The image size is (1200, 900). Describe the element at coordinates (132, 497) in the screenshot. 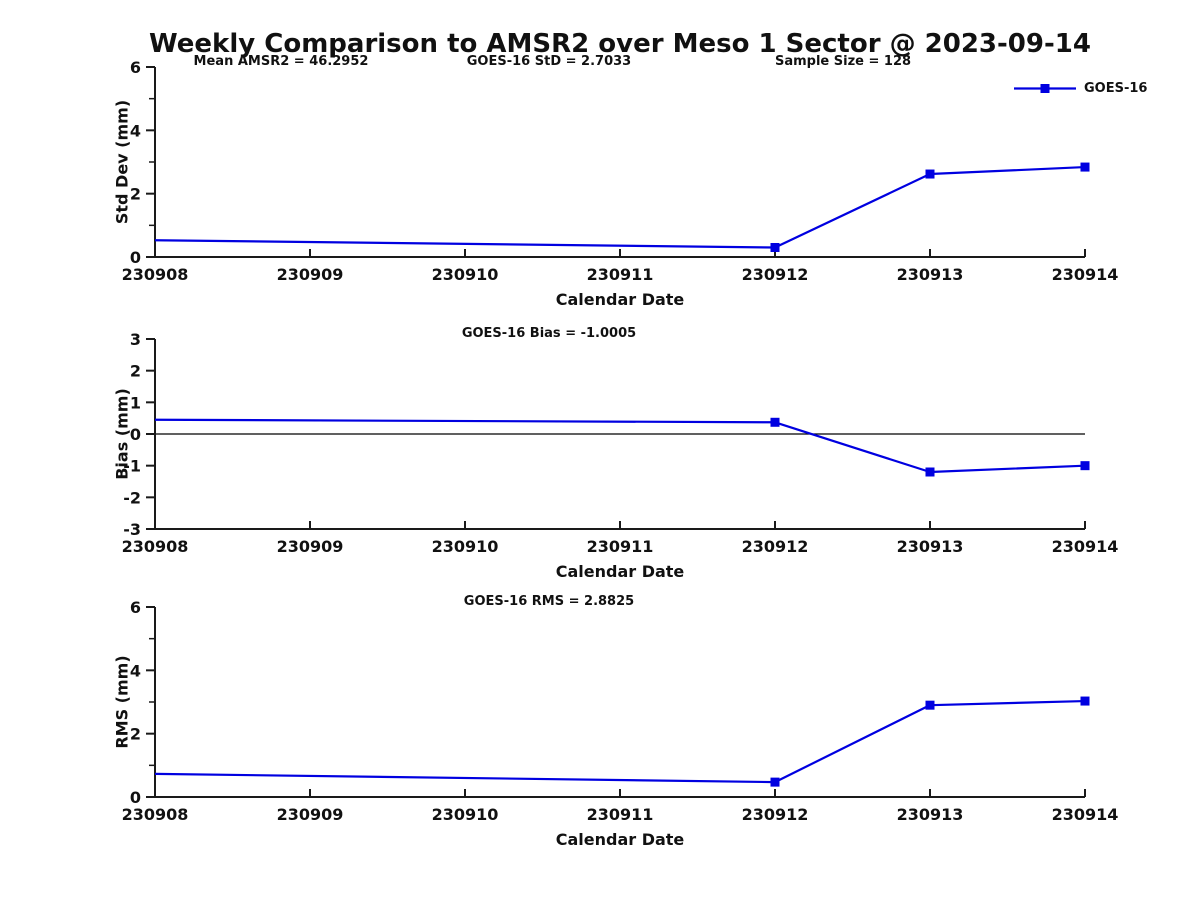

I see `y-tick-label: -2` at that location.